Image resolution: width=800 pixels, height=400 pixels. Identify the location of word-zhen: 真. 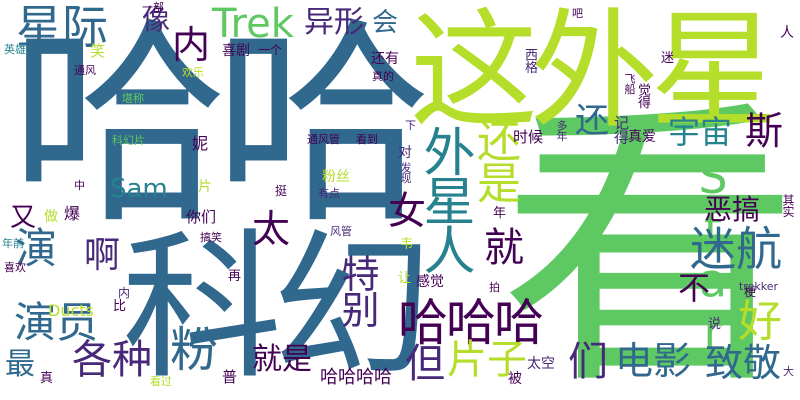
(47, 378).